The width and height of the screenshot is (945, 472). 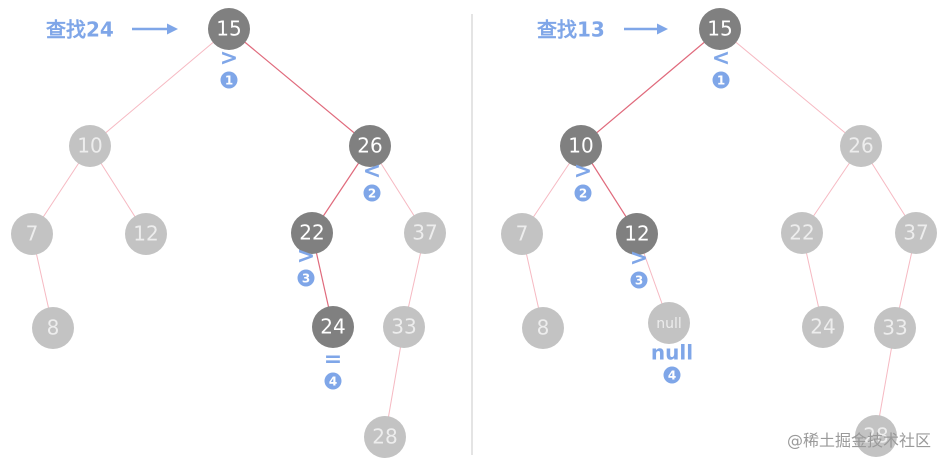 I want to click on search-step-4: null 4, so click(x=672, y=362).